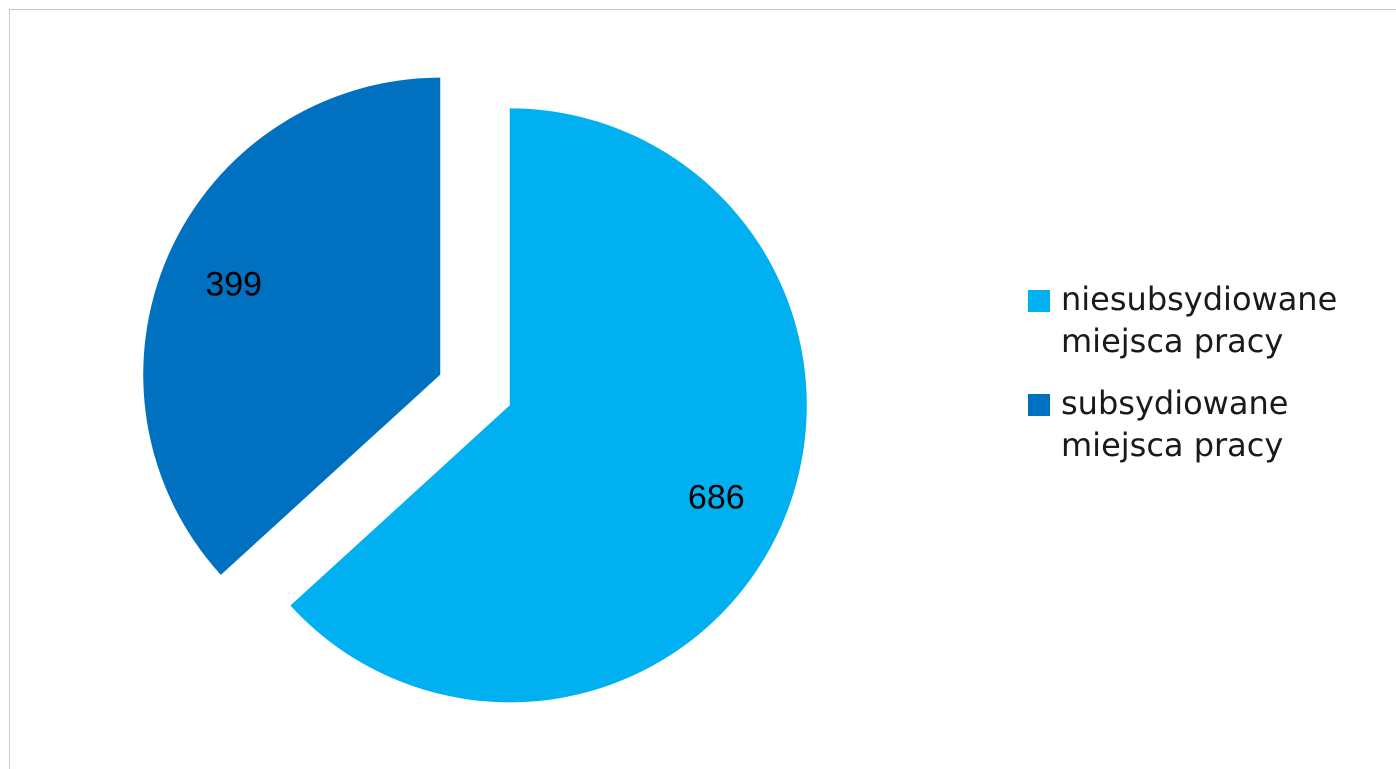 The height and width of the screenshot is (769, 1396). What do you see at coordinates (233, 285) in the screenshot?
I see `data-label-subsydiowane: 399` at bounding box center [233, 285].